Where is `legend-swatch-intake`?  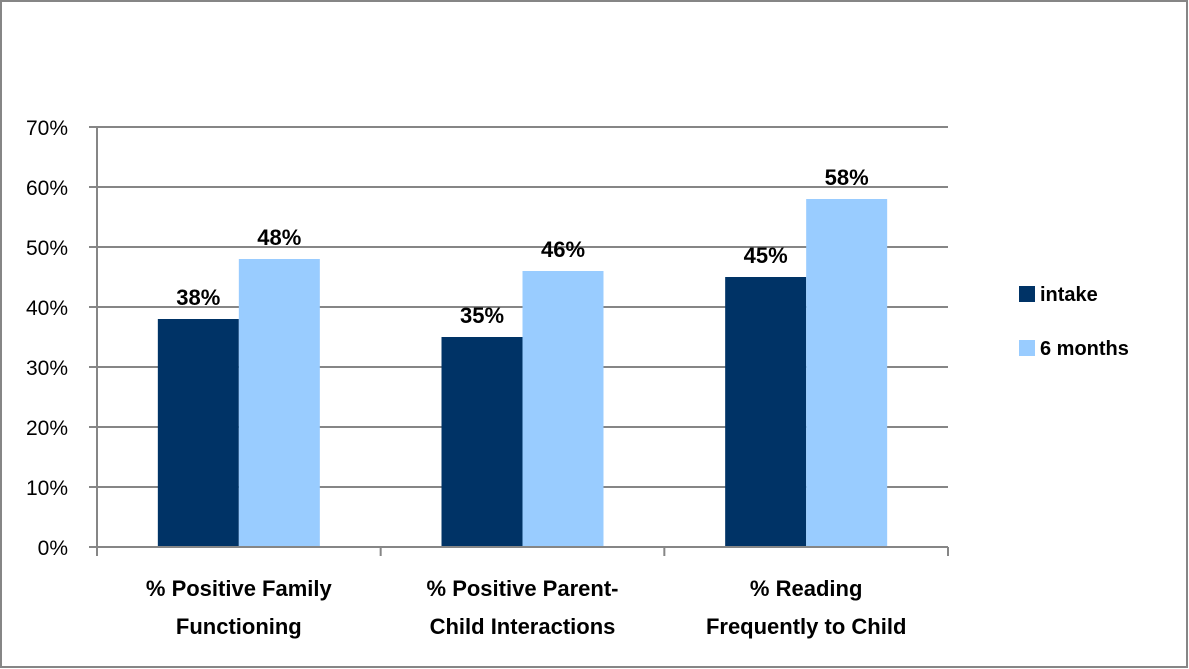
legend-swatch-intake is located at coordinates (1027, 294).